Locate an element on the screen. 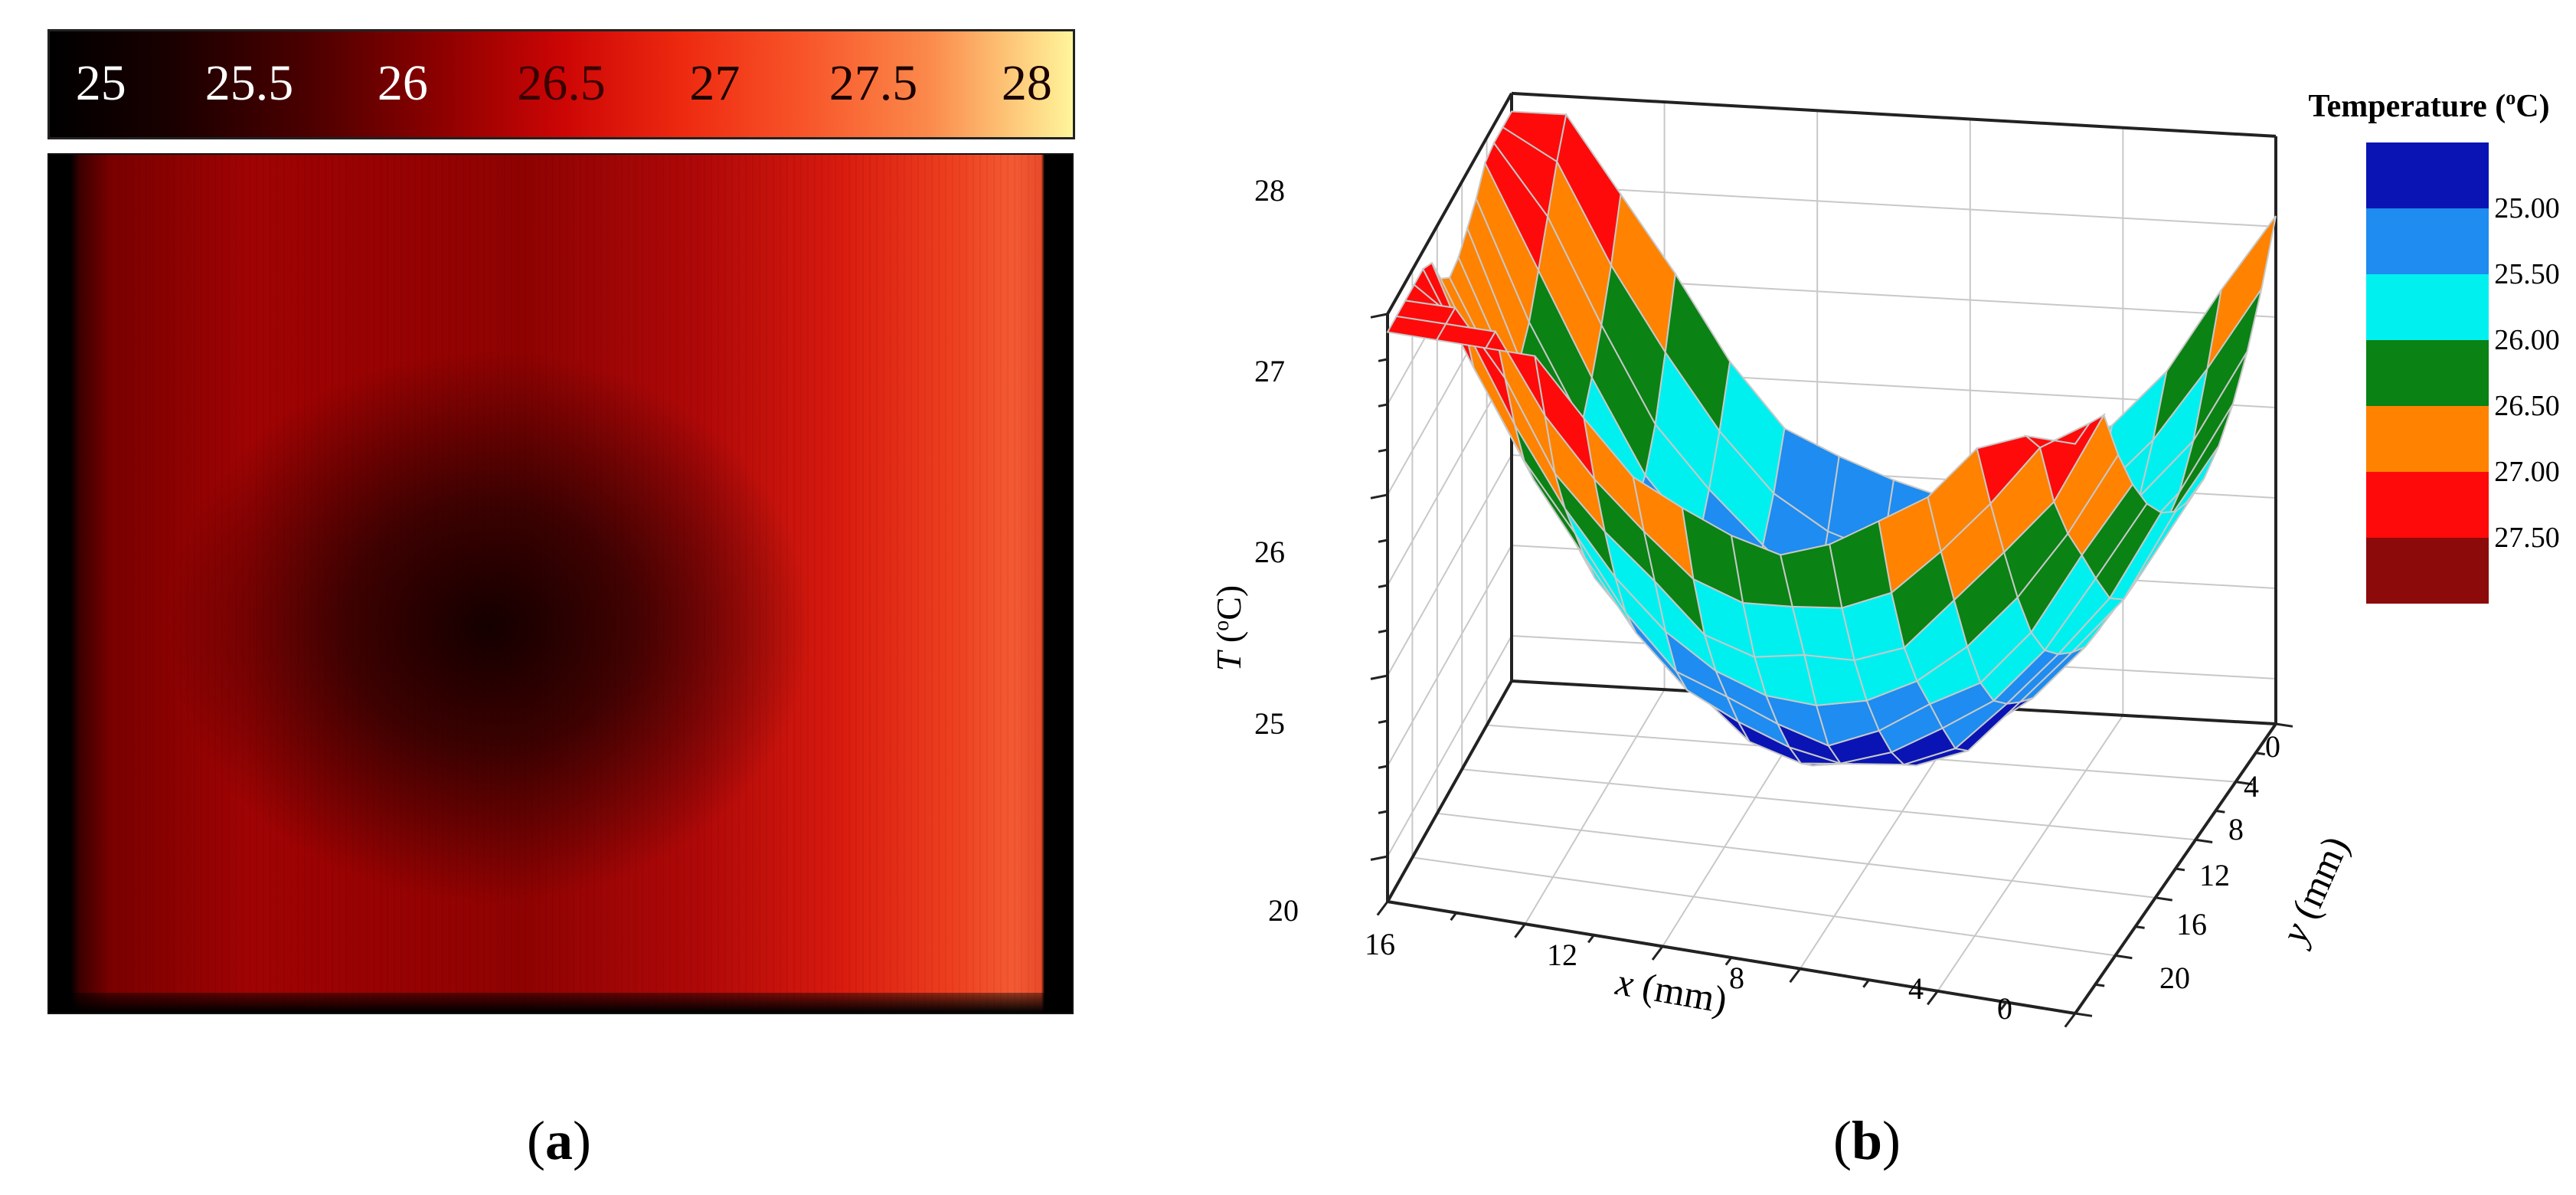 Image resolution: width=2576 pixels, height=1195 pixels. legend-label: 26.00 is located at coordinates (2527, 340).